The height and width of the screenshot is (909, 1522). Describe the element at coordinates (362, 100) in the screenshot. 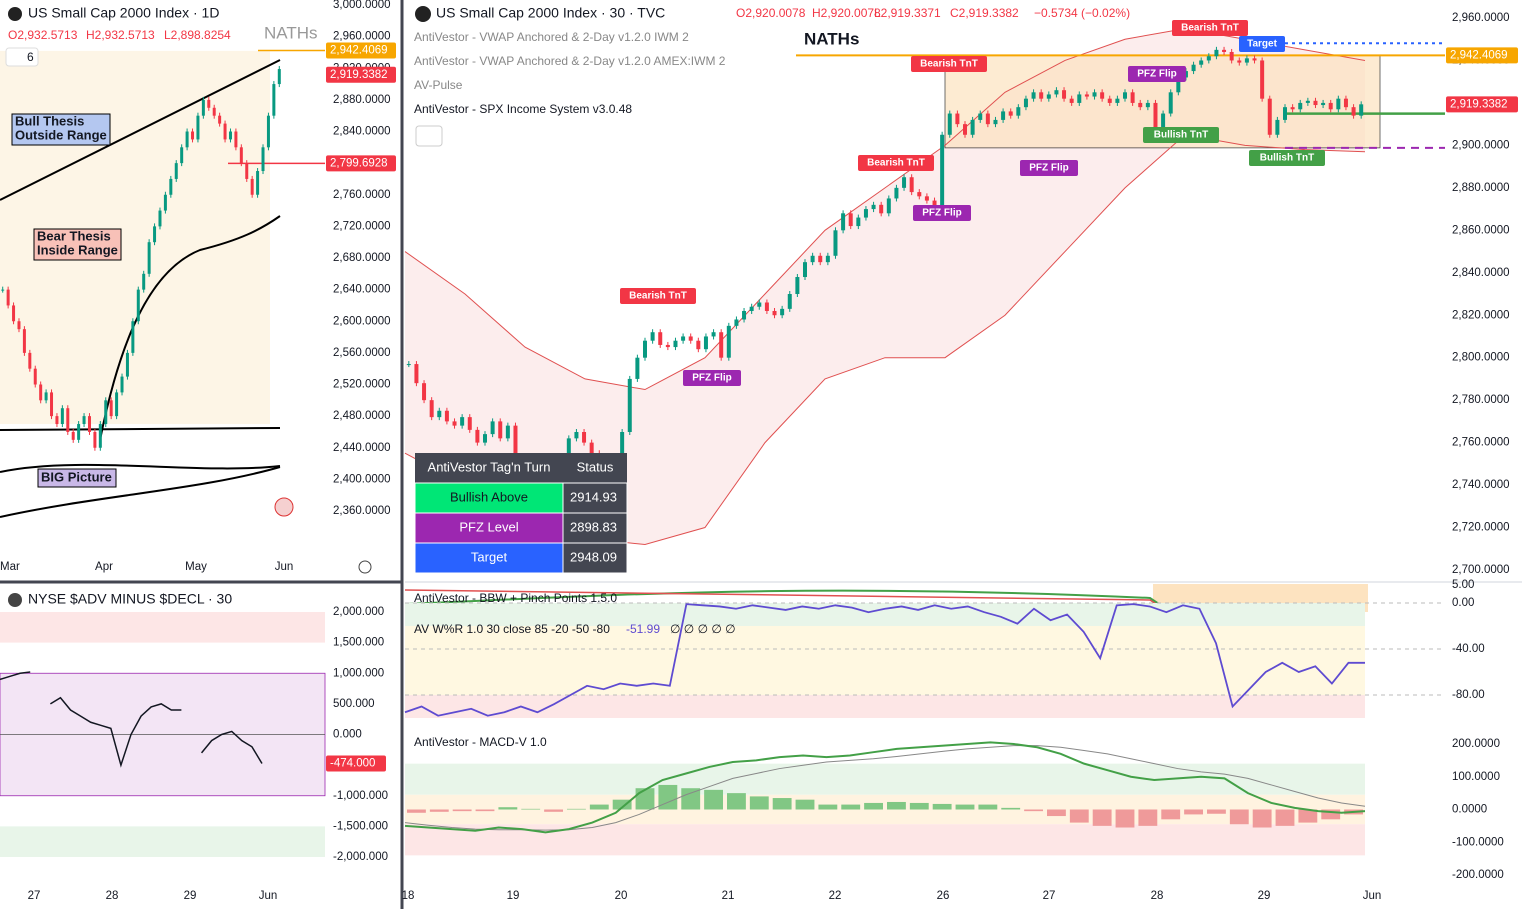

I see `y-tick-label: 2,880.0000` at that location.